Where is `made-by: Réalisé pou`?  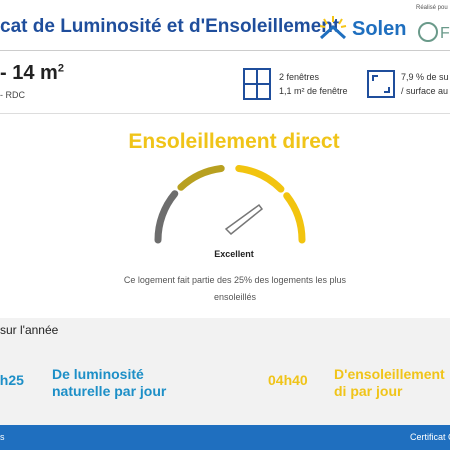 made-by: Réalisé pou is located at coordinates (432, 8).